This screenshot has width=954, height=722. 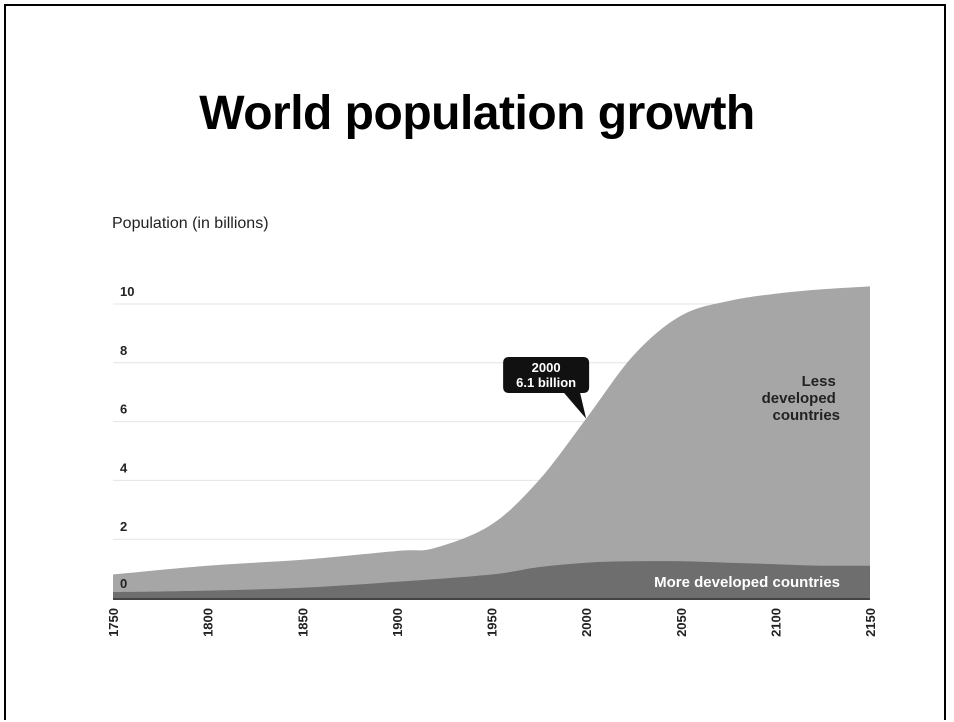 I want to click on y-tick-labels: 0 2 4 6 8 10, so click(x=127, y=437).